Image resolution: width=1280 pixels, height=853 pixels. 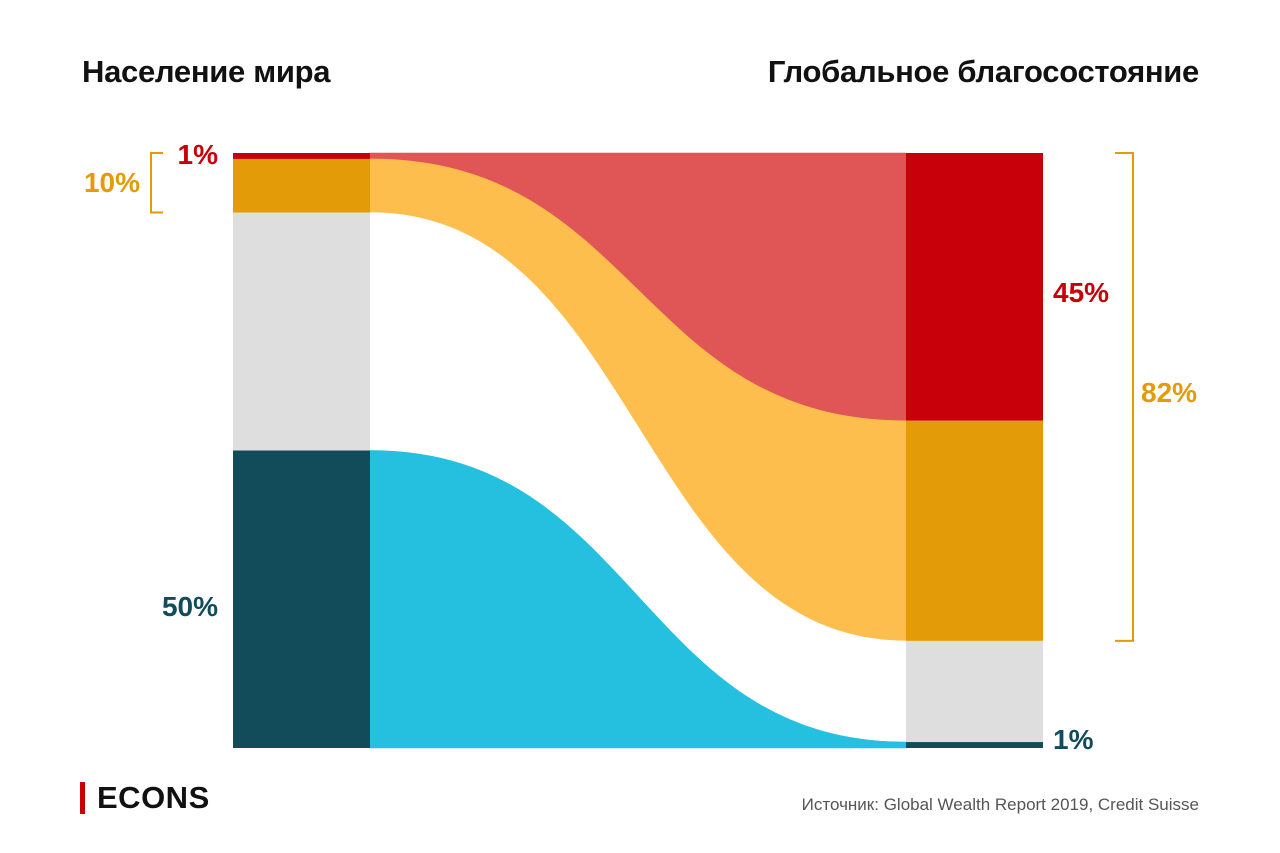 What do you see at coordinates (974, 530) in the screenshot?
I see `right-bar-next9` at bounding box center [974, 530].